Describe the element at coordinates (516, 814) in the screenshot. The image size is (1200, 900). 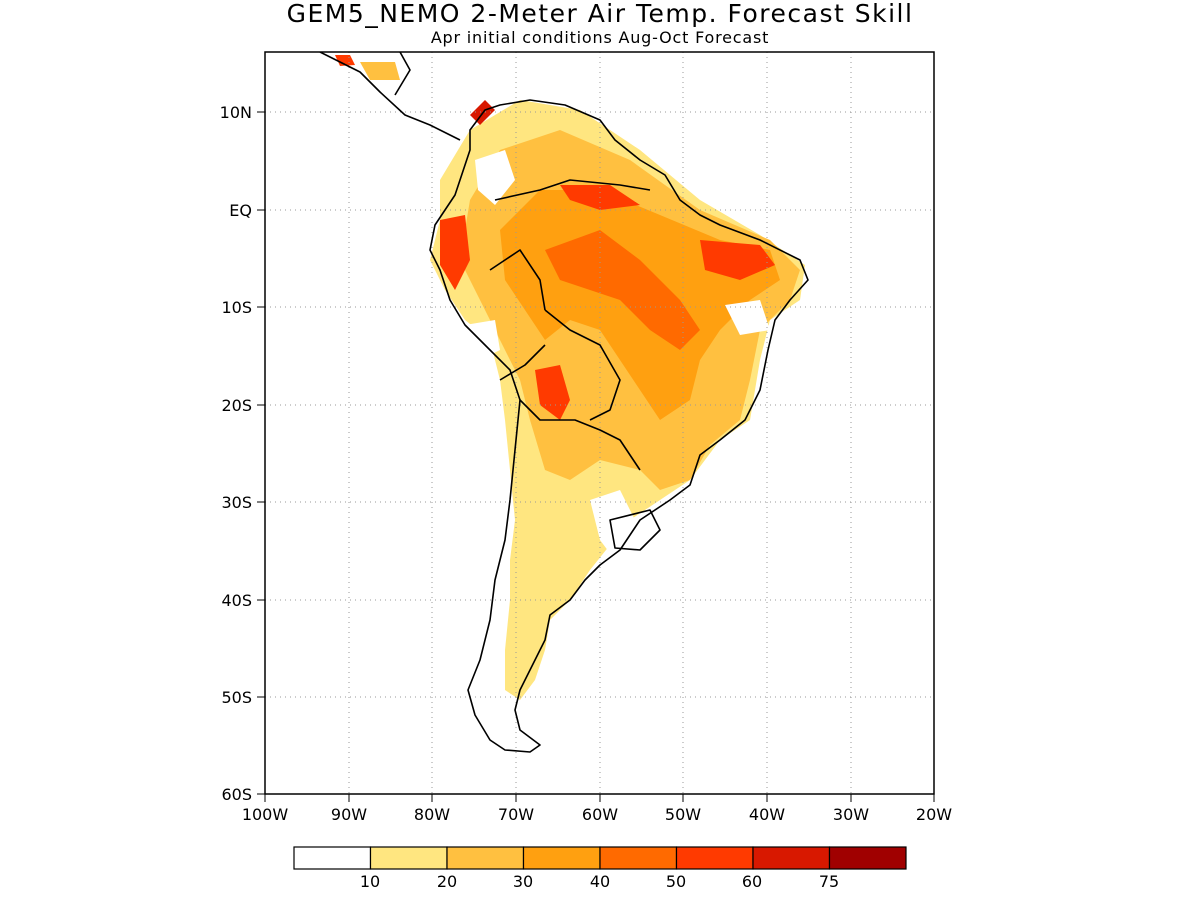
I see `lon-tick-label: 70W` at that location.